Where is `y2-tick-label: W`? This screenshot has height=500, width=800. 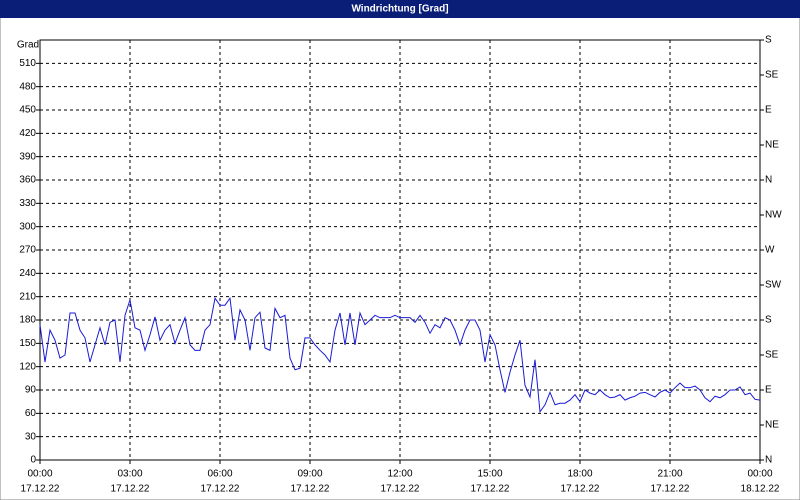 y2-tick-label: W is located at coordinates (770, 250).